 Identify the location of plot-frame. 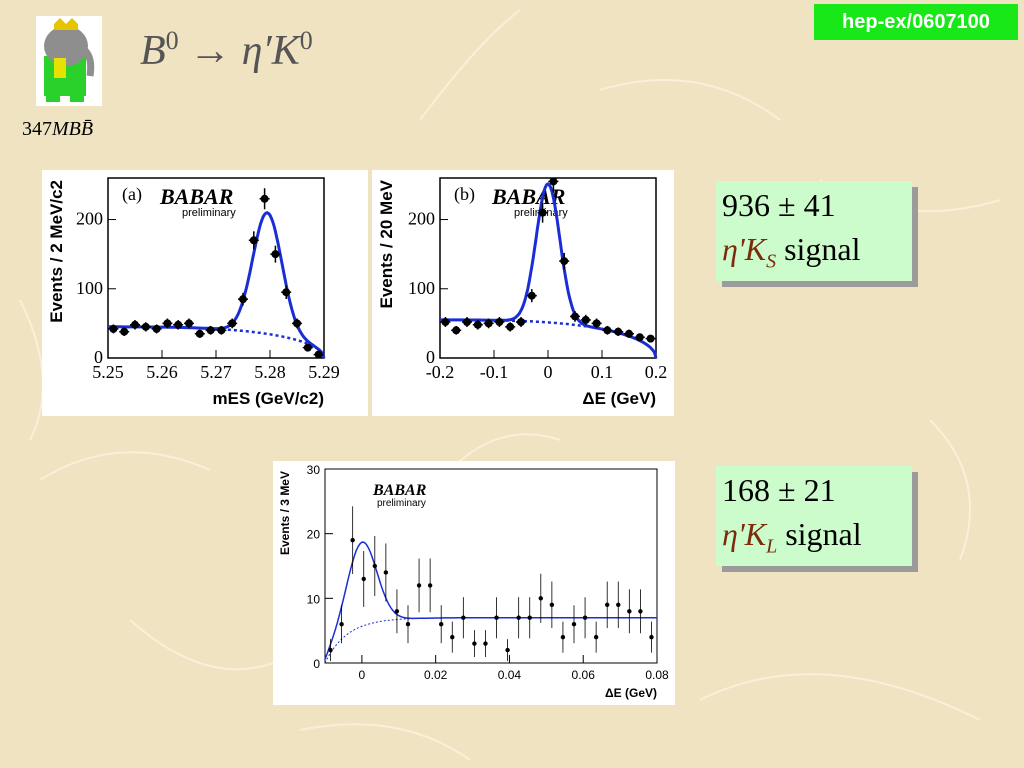
(491, 566).